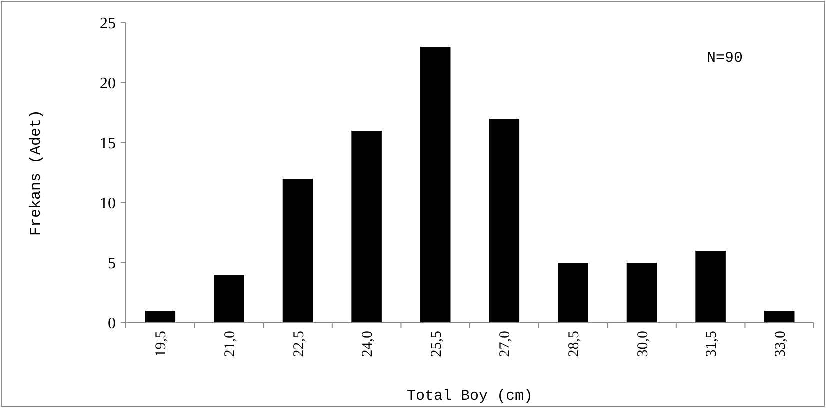  I want to click on y-tick-label: 25, so click(108, 24).